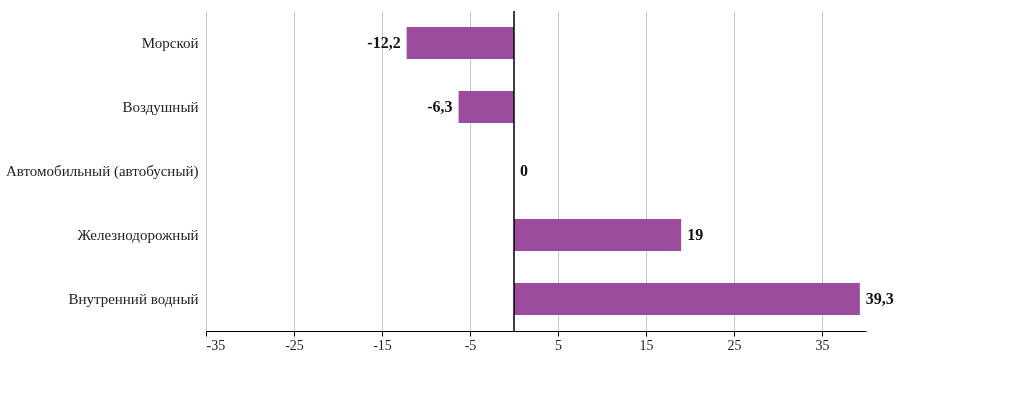  I want to click on x-tick-label: -25, so click(294, 345).